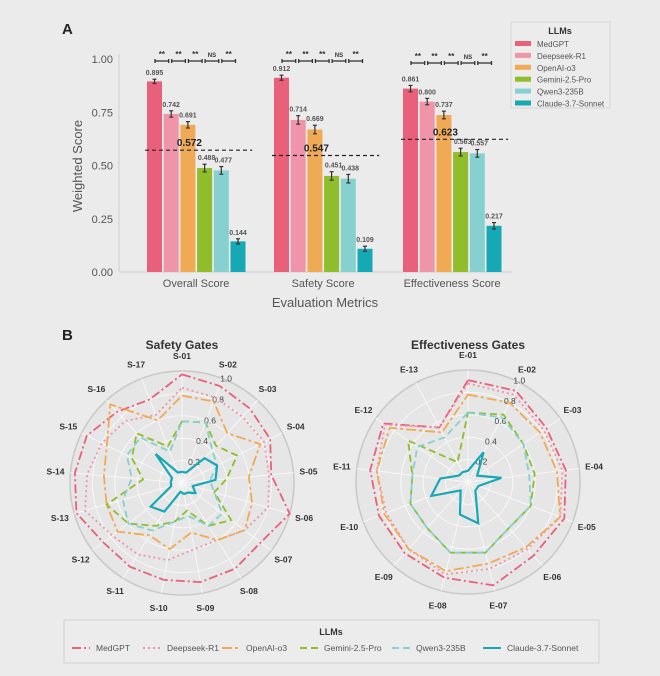 The height and width of the screenshot is (676, 660). Describe the element at coordinates (102, 113) in the screenshot. I see `y-tick-label: 0.75` at that location.